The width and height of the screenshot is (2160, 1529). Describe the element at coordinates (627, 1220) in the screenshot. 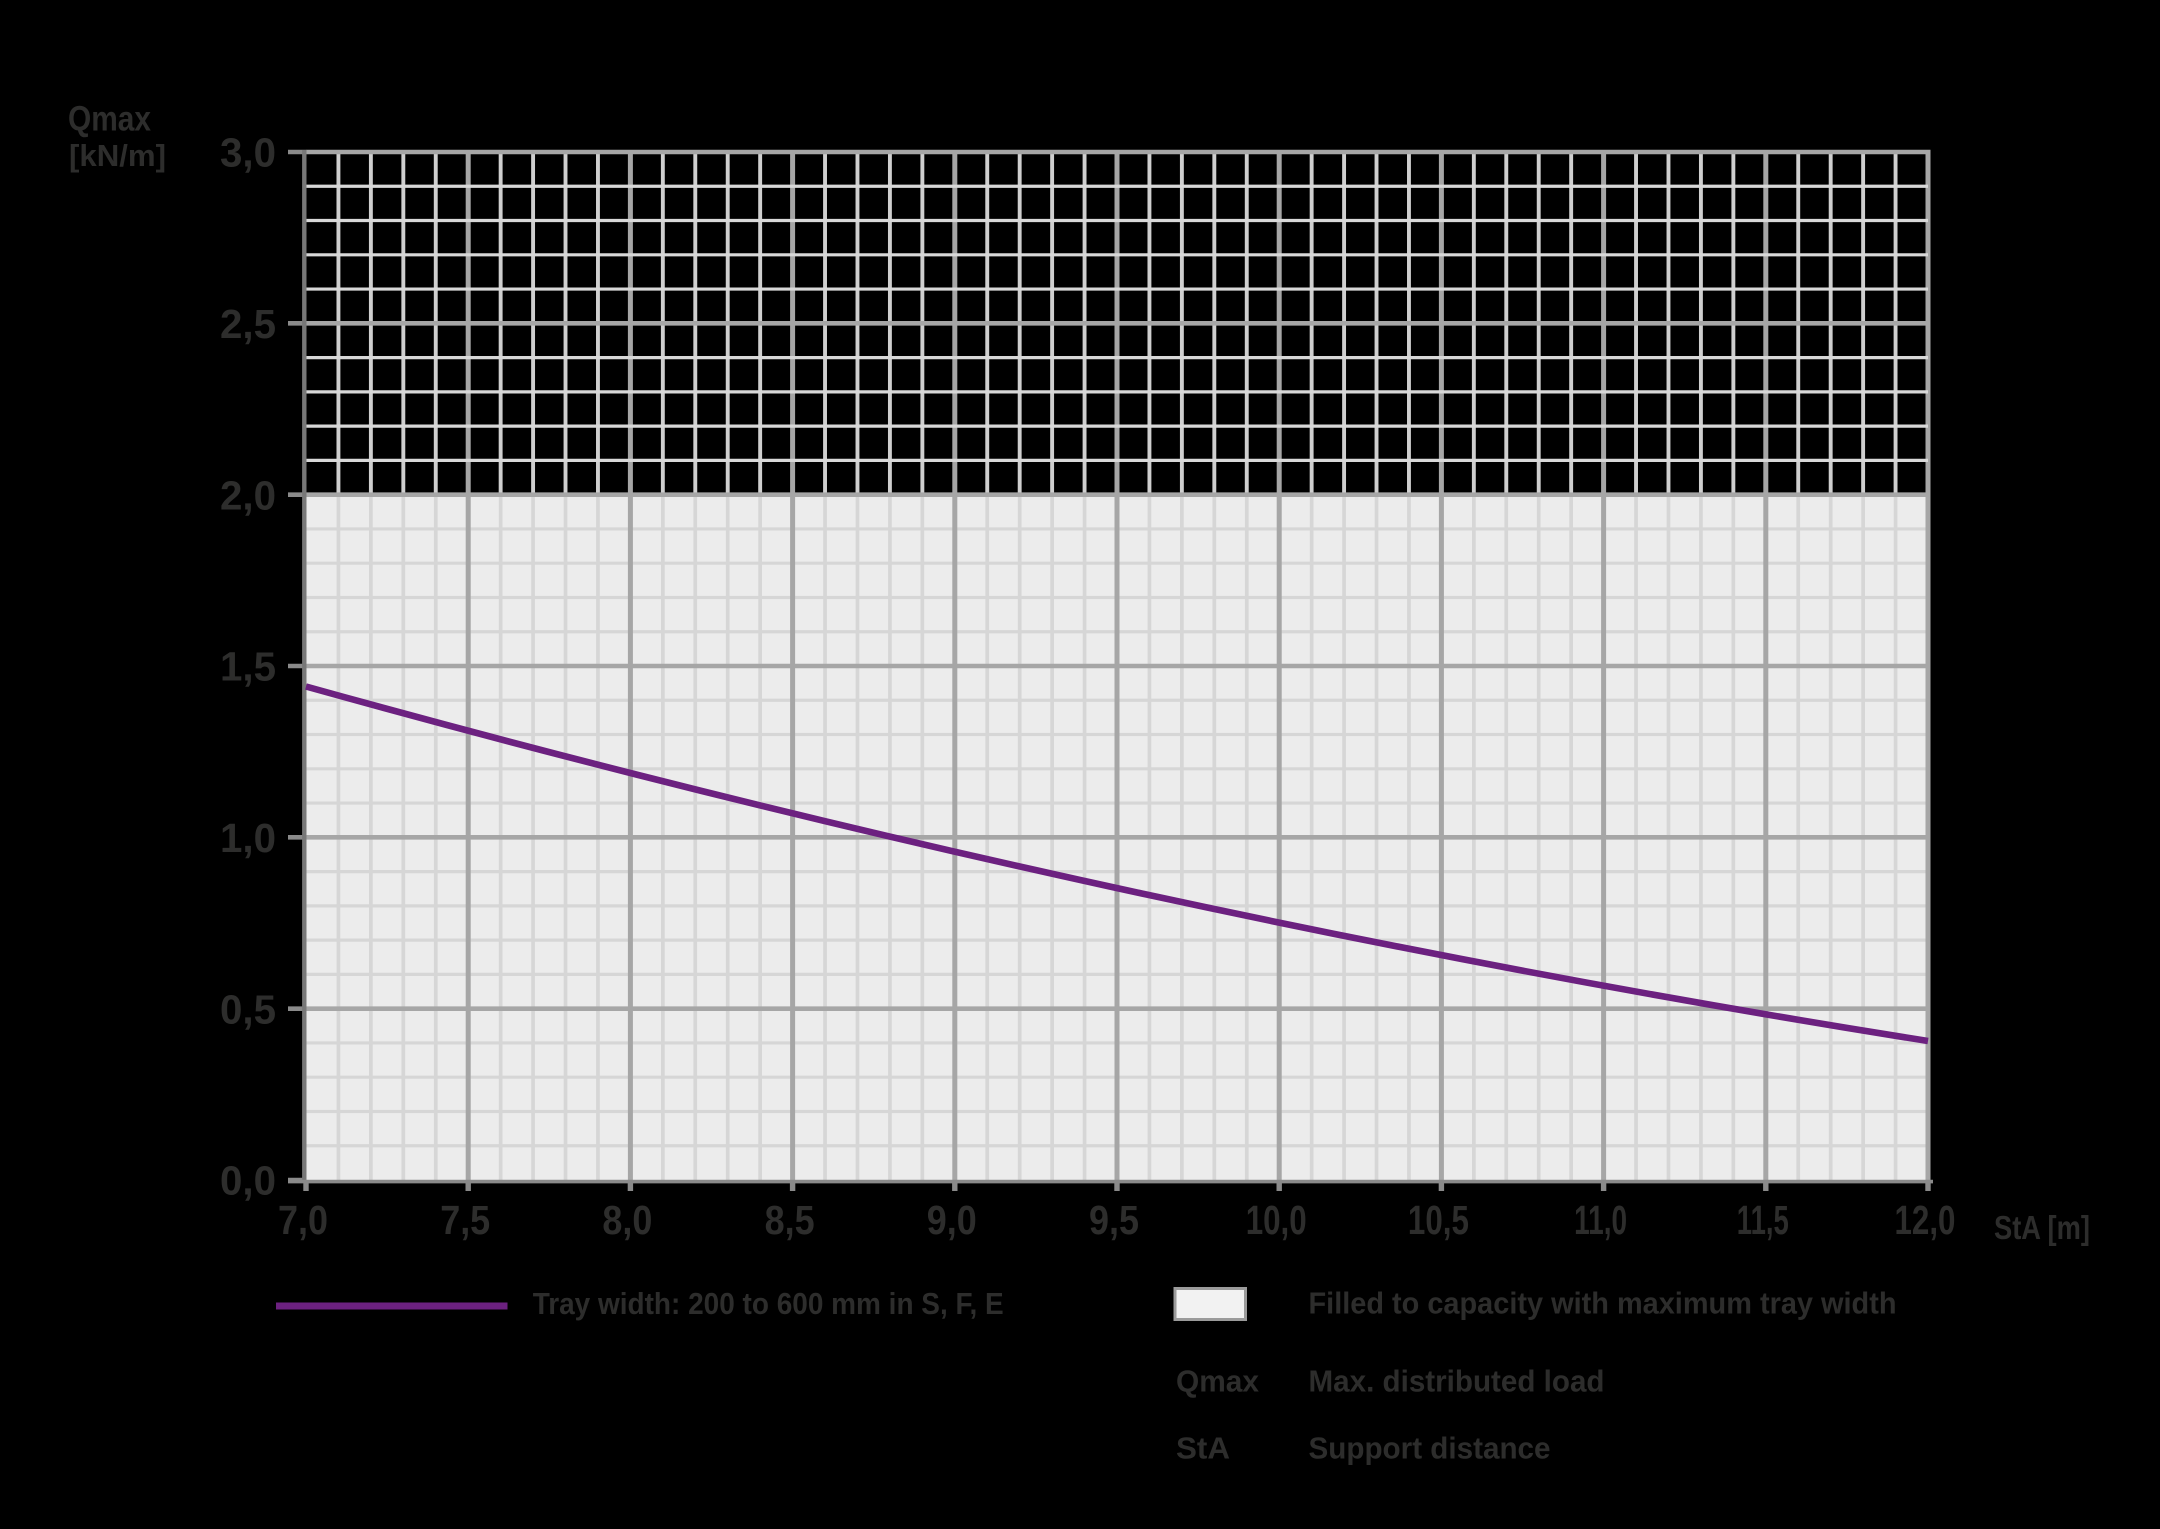

I see `svg-text: 8,0` at that location.